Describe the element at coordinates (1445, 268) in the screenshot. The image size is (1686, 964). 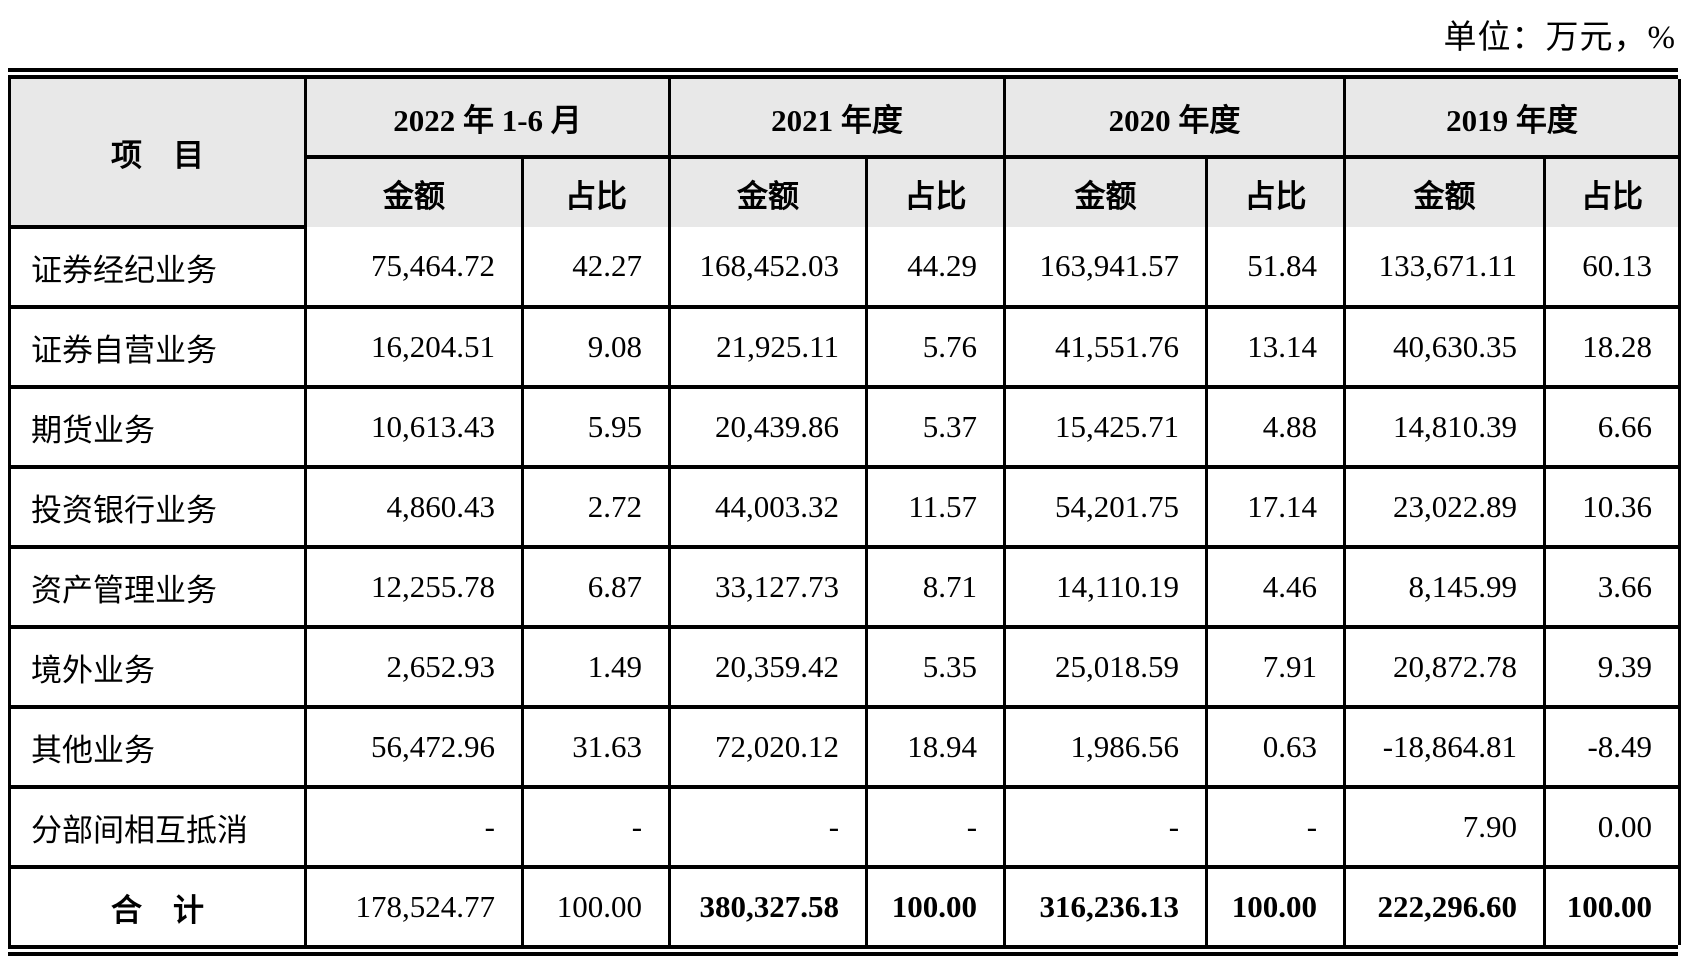
I see `amount-cell: 133,671.11` at that location.